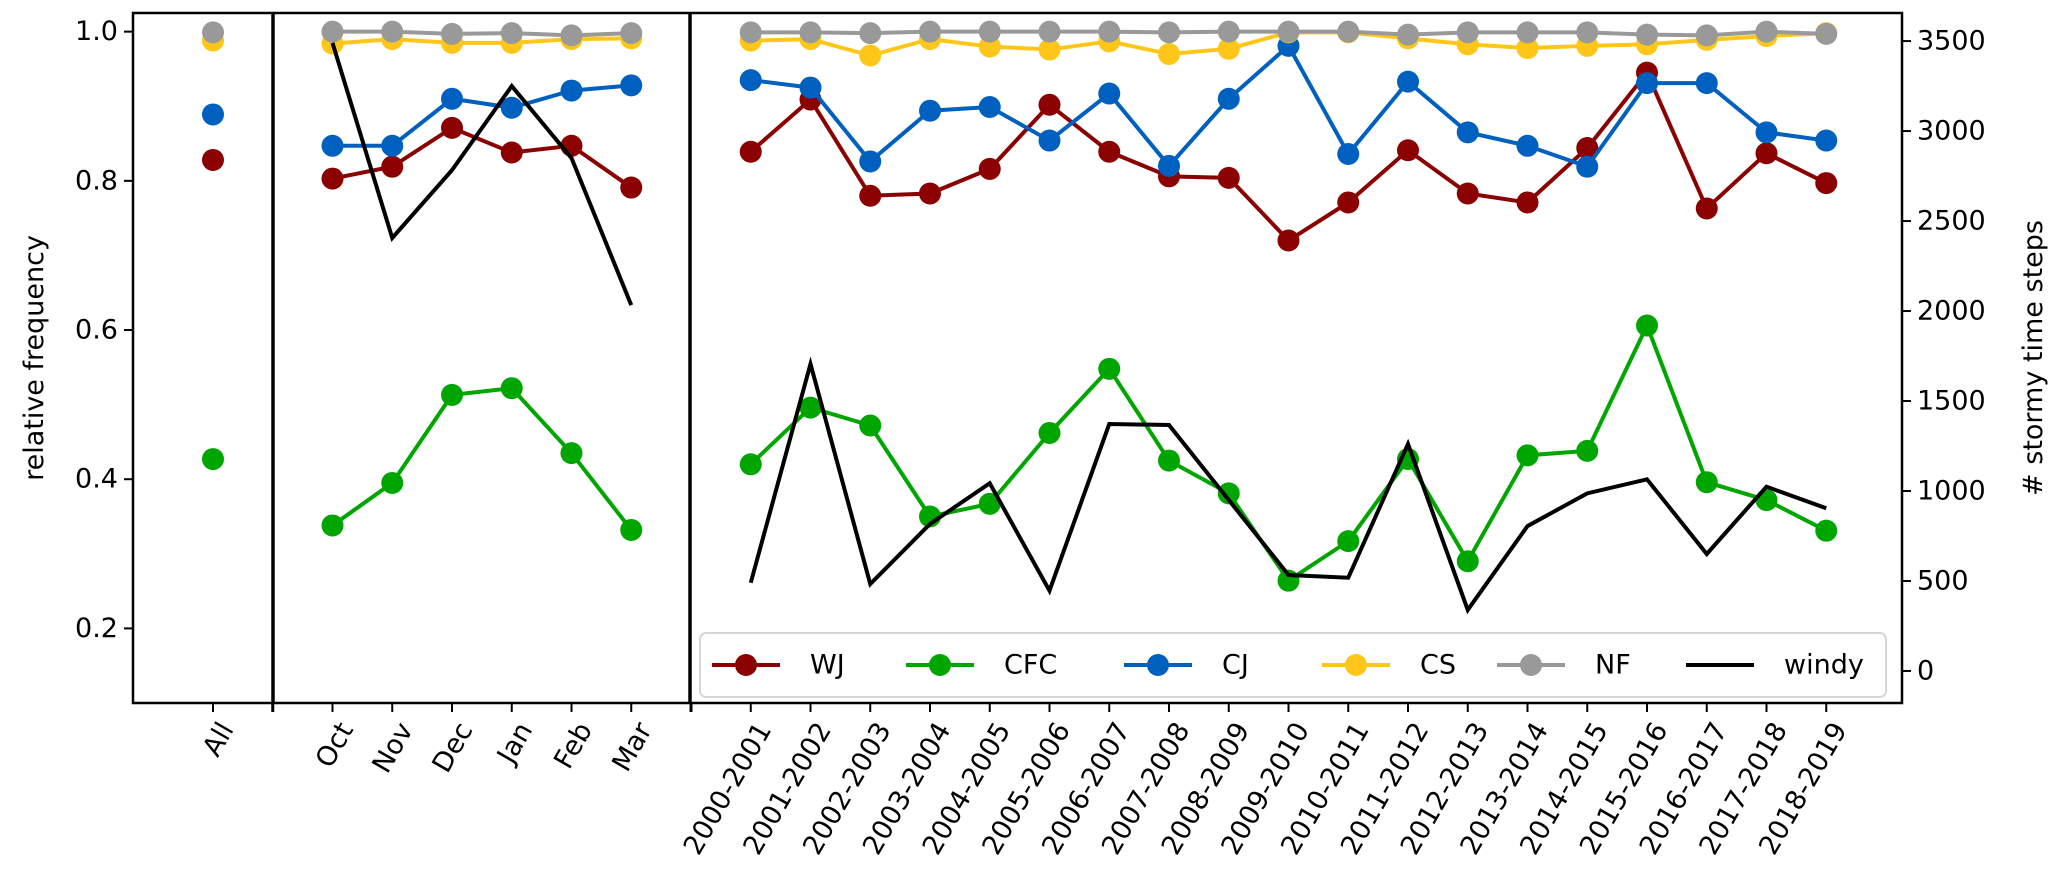 The height and width of the screenshot is (885, 2067). I want to click on point-nf-2006-2007, so click(1109, 31).